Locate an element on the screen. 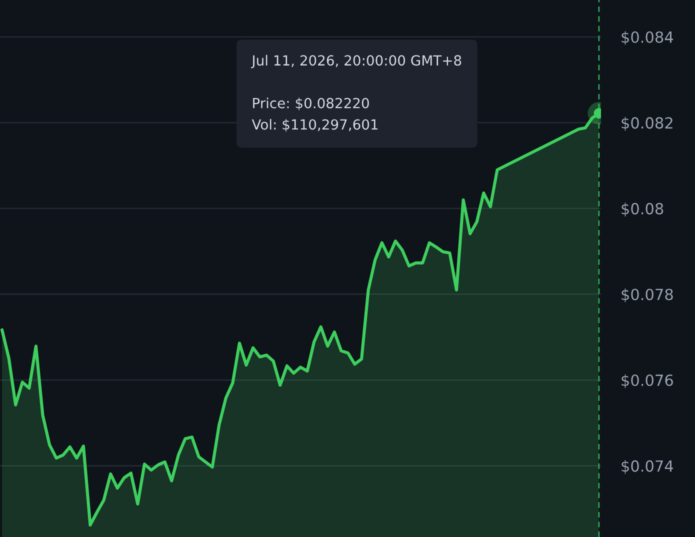  y-tick-label: $0.076 is located at coordinates (647, 381).